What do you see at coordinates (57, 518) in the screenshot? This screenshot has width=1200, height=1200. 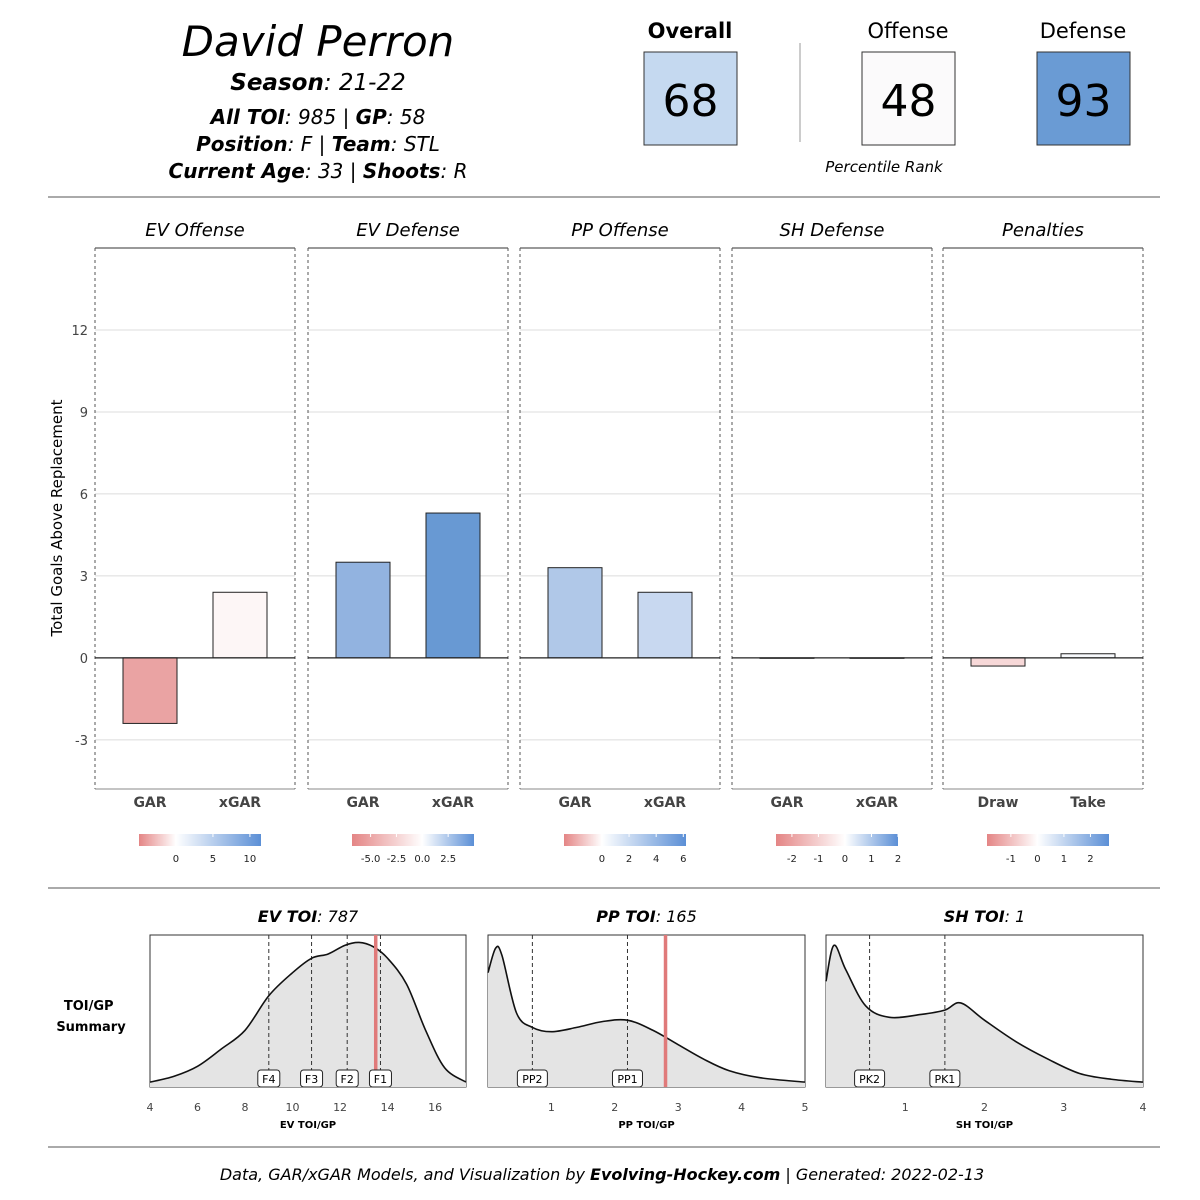 I see `gar-ylabel: Total Goals Above Replacement` at bounding box center [57, 518].